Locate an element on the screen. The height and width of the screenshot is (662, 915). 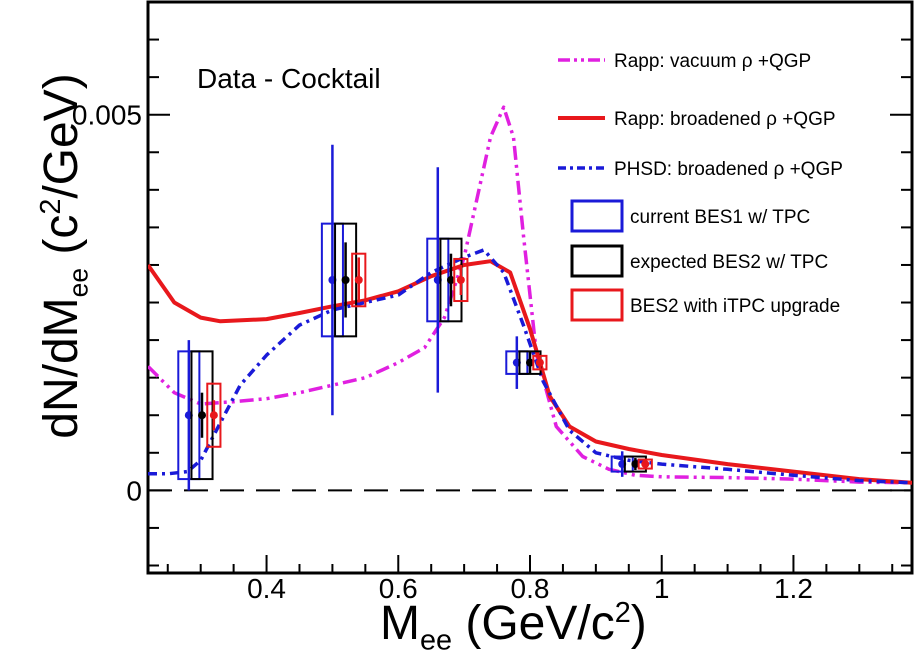
legend-label: BES2 with iTPC upgrade is located at coordinates (735, 306).